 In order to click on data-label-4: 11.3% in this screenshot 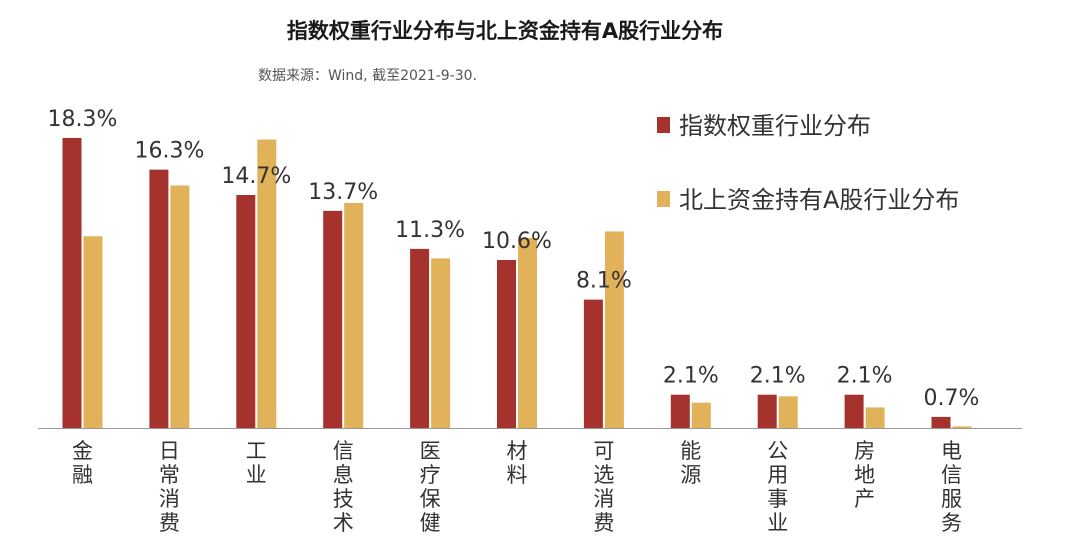, I will do `click(430, 230)`.